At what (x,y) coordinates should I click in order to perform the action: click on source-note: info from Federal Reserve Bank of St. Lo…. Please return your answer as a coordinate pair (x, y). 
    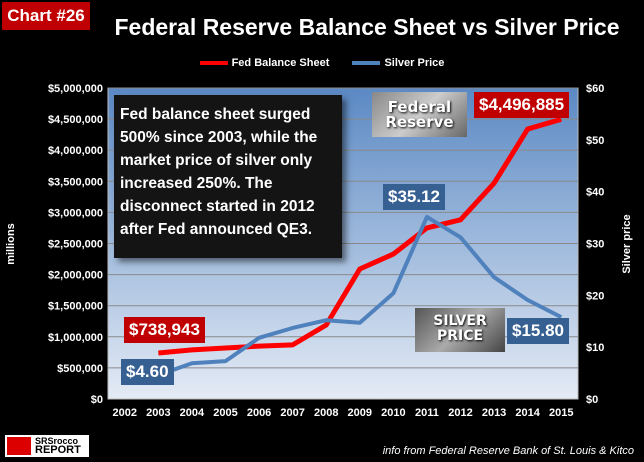
    Looking at the image, I should click on (508, 451).